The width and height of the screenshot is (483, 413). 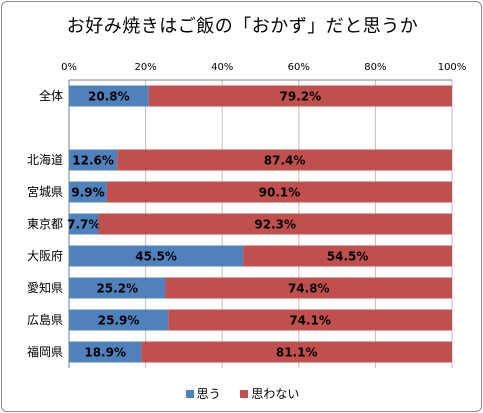 I want to click on data-label: 12.6%, so click(x=93, y=161).